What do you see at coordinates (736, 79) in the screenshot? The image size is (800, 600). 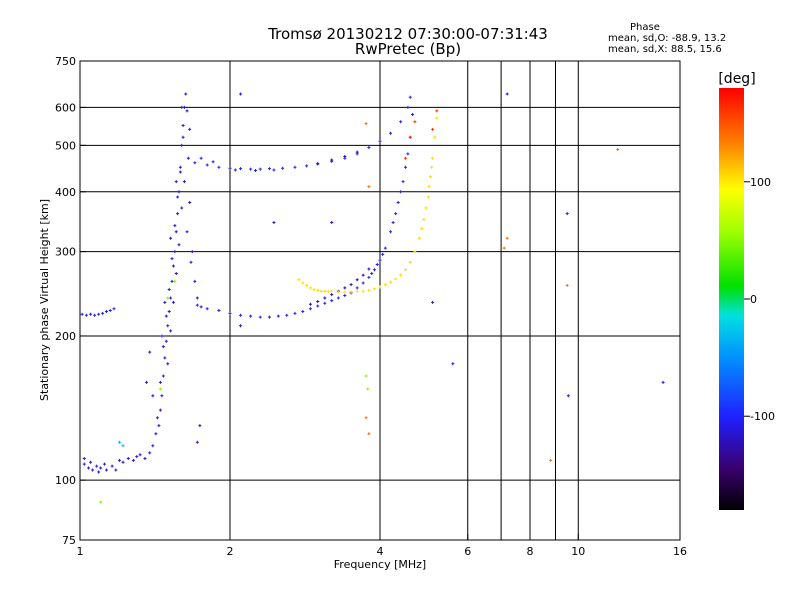 I see `colorbar-label: [deg]` at bounding box center [736, 79].